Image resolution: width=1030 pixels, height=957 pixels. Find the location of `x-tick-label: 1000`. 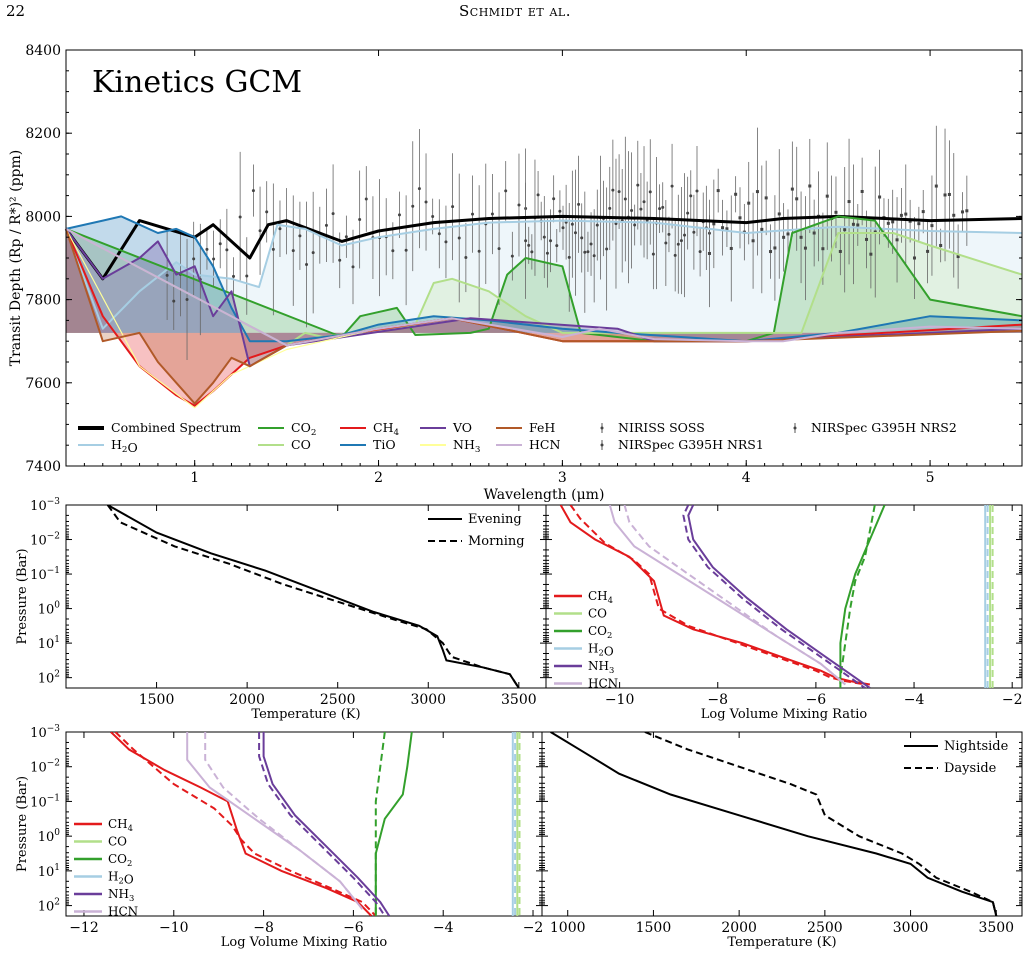

x-tick-label: 1000 is located at coordinates (568, 928).